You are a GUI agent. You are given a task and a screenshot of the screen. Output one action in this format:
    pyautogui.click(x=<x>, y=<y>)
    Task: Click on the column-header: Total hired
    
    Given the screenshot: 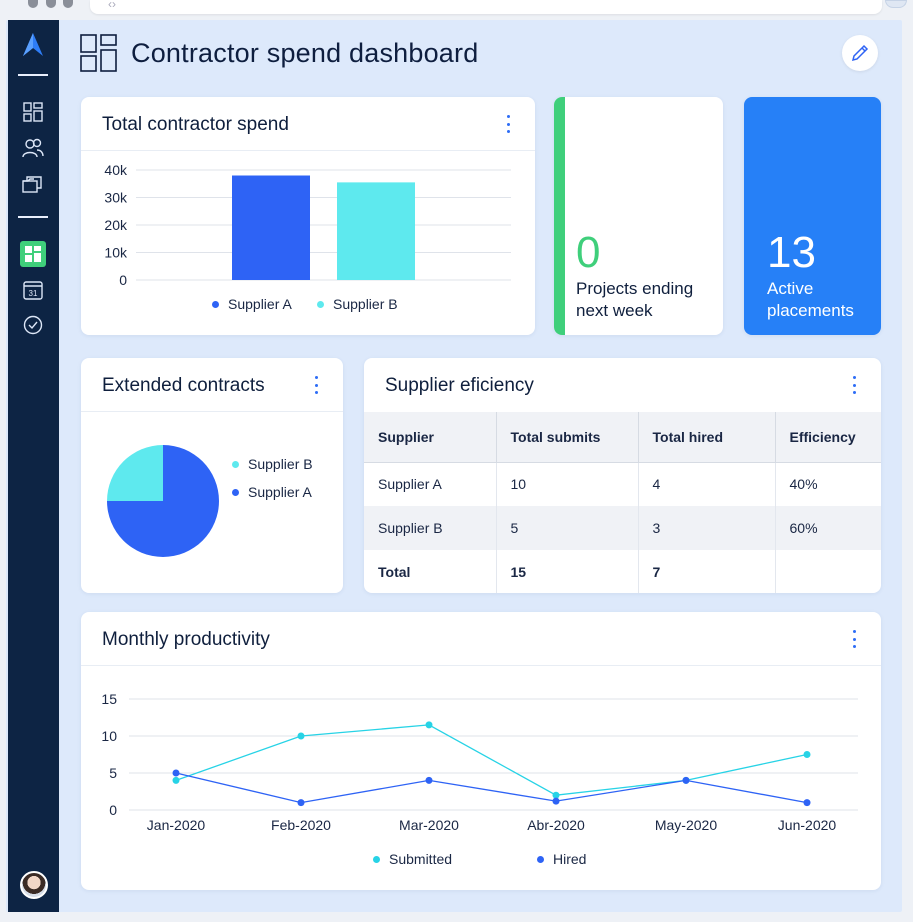 What is the action you would take?
    pyautogui.click(x=707, y=437)
    